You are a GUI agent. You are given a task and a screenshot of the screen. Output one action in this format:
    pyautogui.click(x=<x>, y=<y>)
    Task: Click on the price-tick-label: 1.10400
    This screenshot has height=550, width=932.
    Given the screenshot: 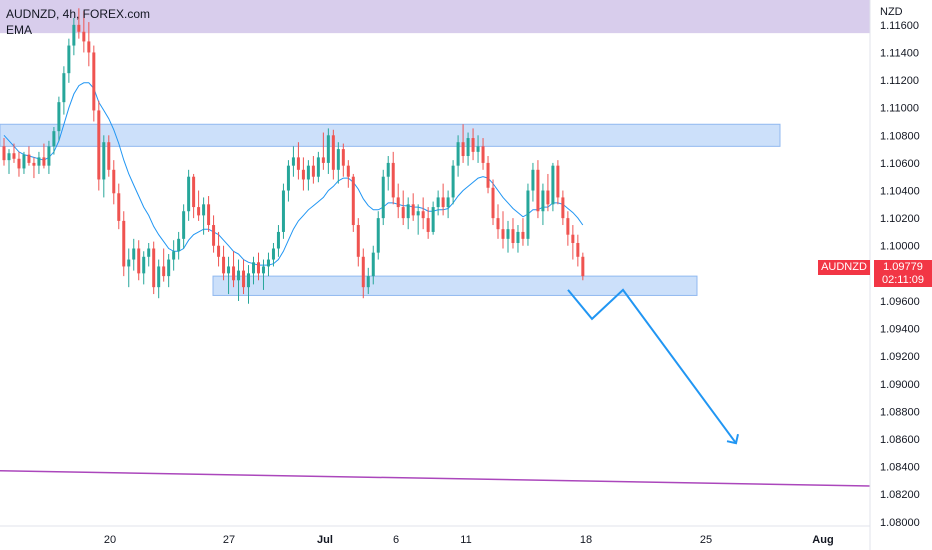 What is the action you would take?
    pyautogui.click(x=900, y=192)
    